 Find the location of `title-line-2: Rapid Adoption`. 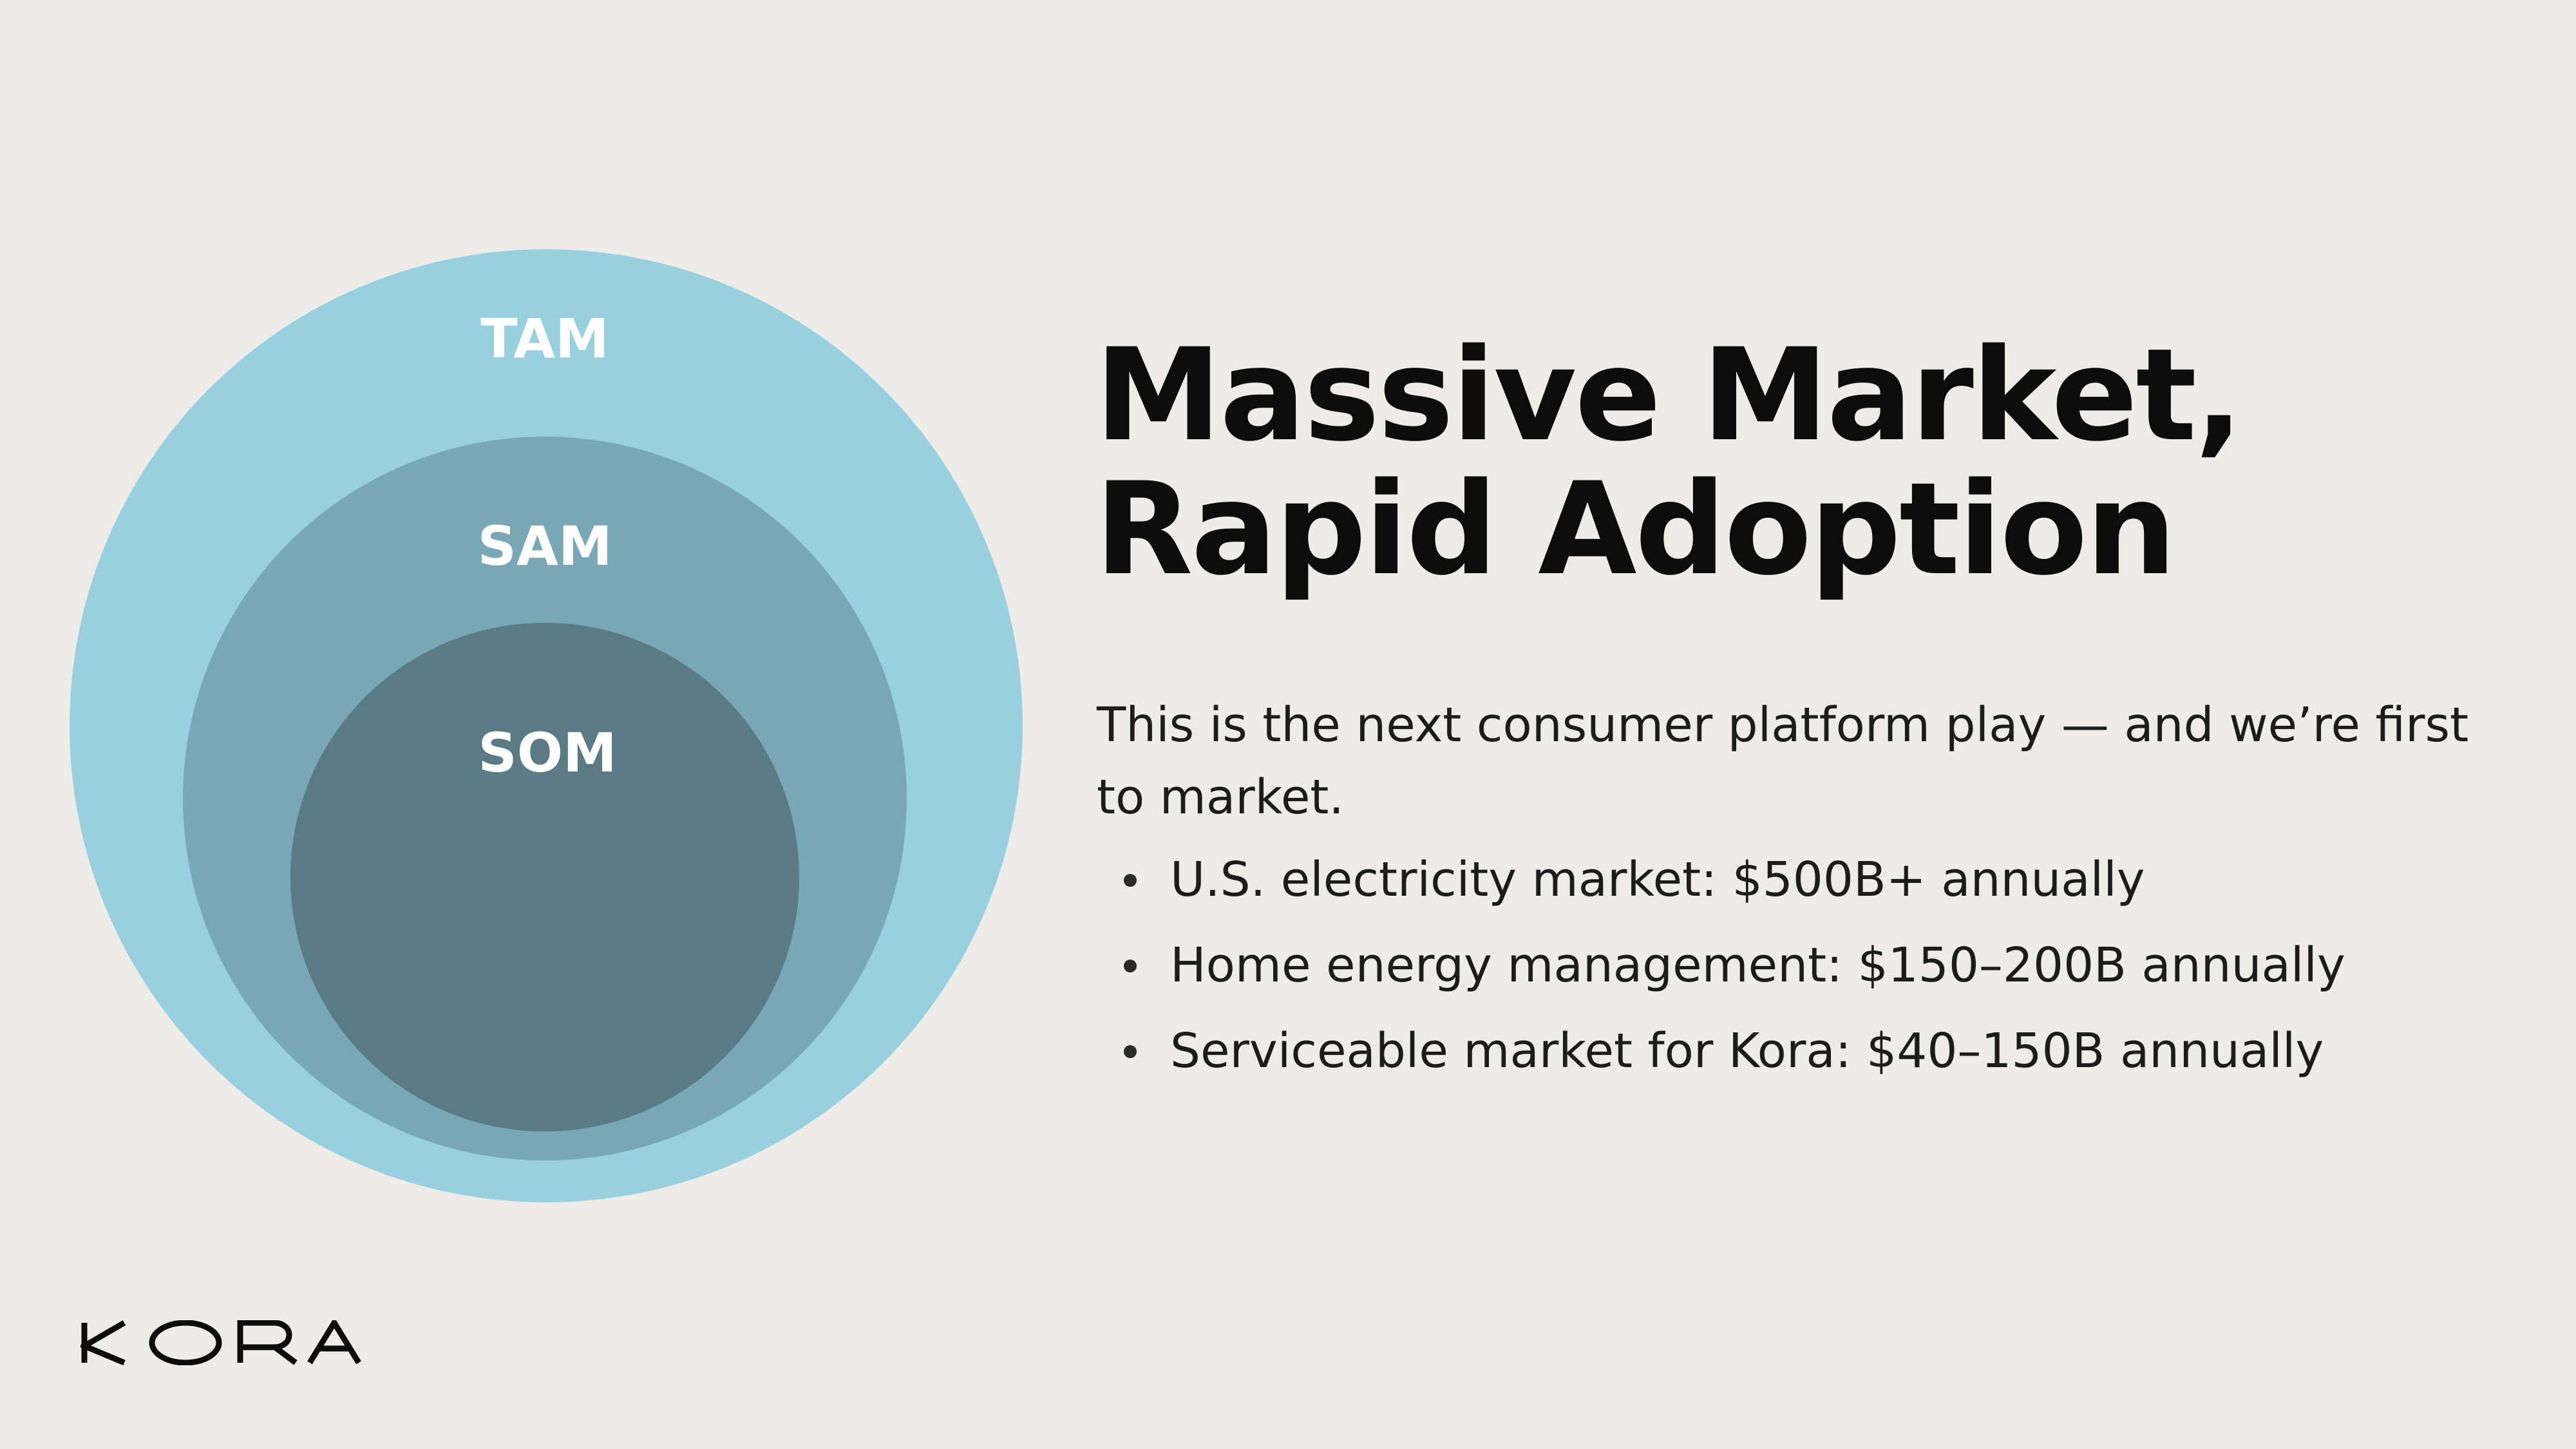

title-line-2: Rapid Adoption is located at coordinates (1636, 529).